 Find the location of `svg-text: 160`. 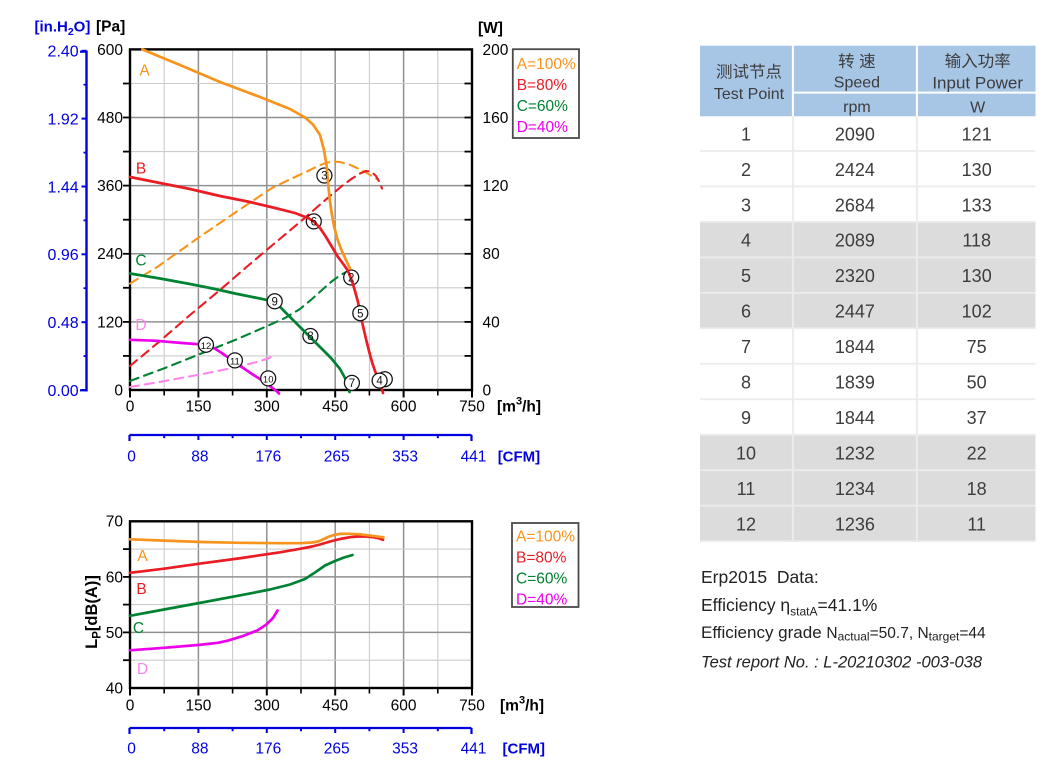

svg-text: 160 is located at coordinates (496, 118).